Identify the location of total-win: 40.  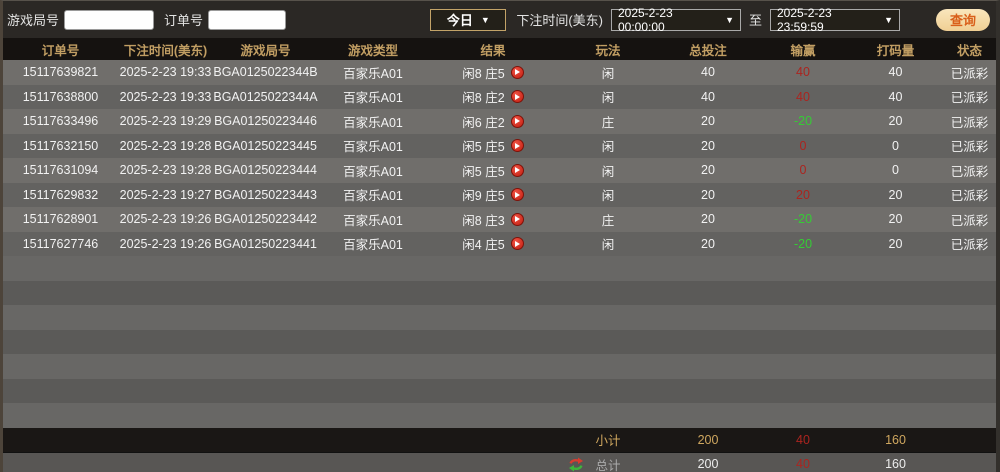
(803, 464).